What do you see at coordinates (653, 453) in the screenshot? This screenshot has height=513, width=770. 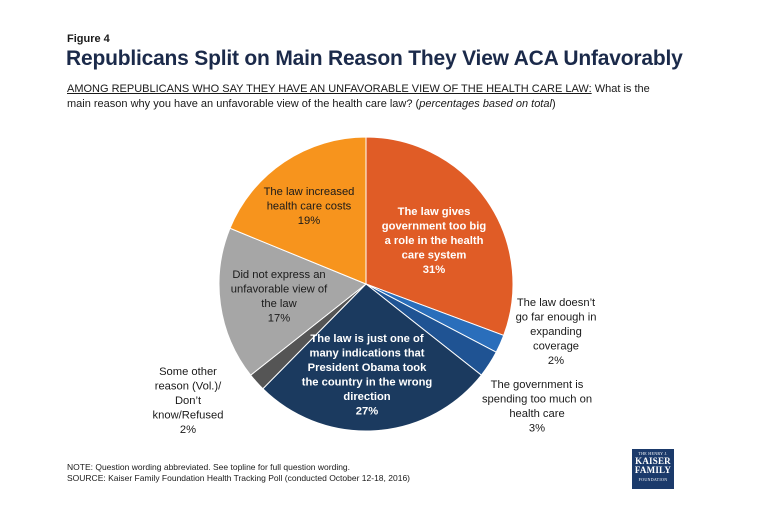 I see `logo-top: THE HENRY J.` at bounding box center [653, 453].